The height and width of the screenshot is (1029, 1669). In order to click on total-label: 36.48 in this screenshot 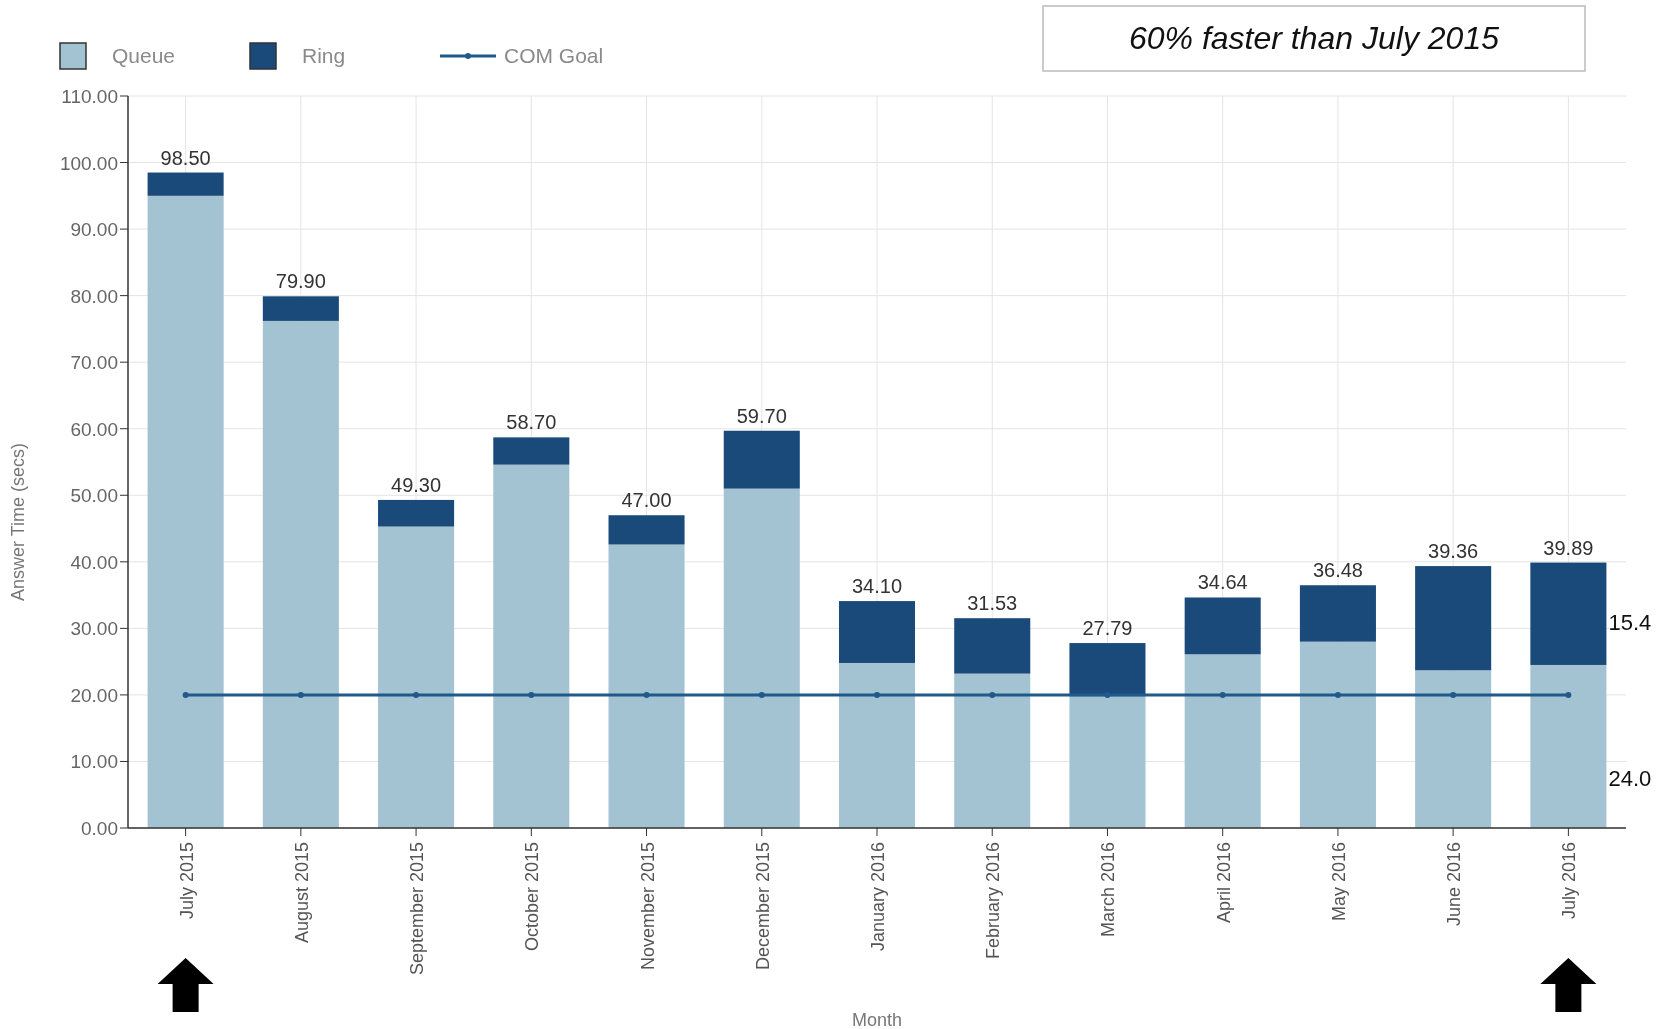, I will do `click(1337, 570)`.